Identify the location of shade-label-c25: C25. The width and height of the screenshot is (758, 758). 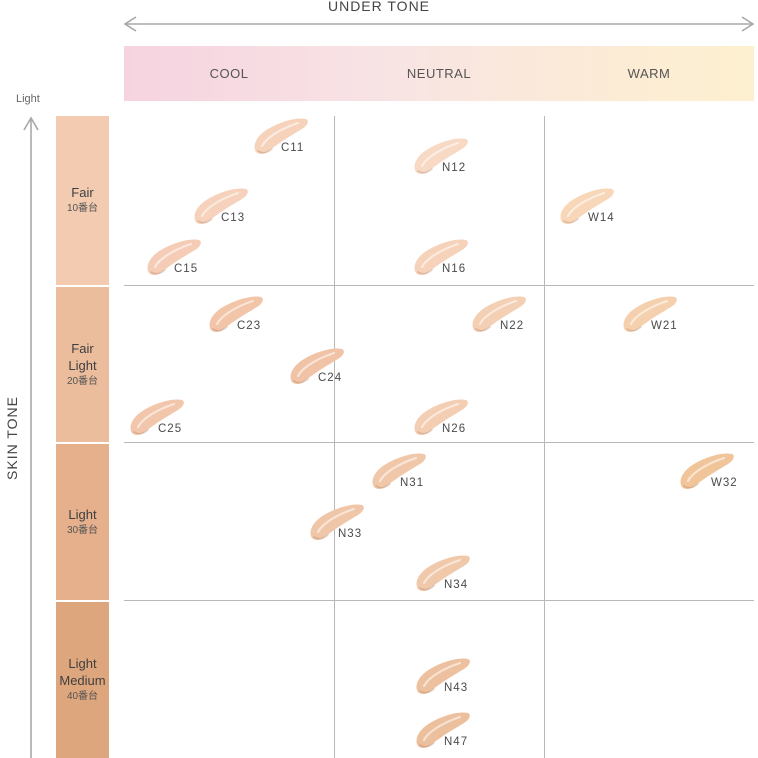
(170, 429).